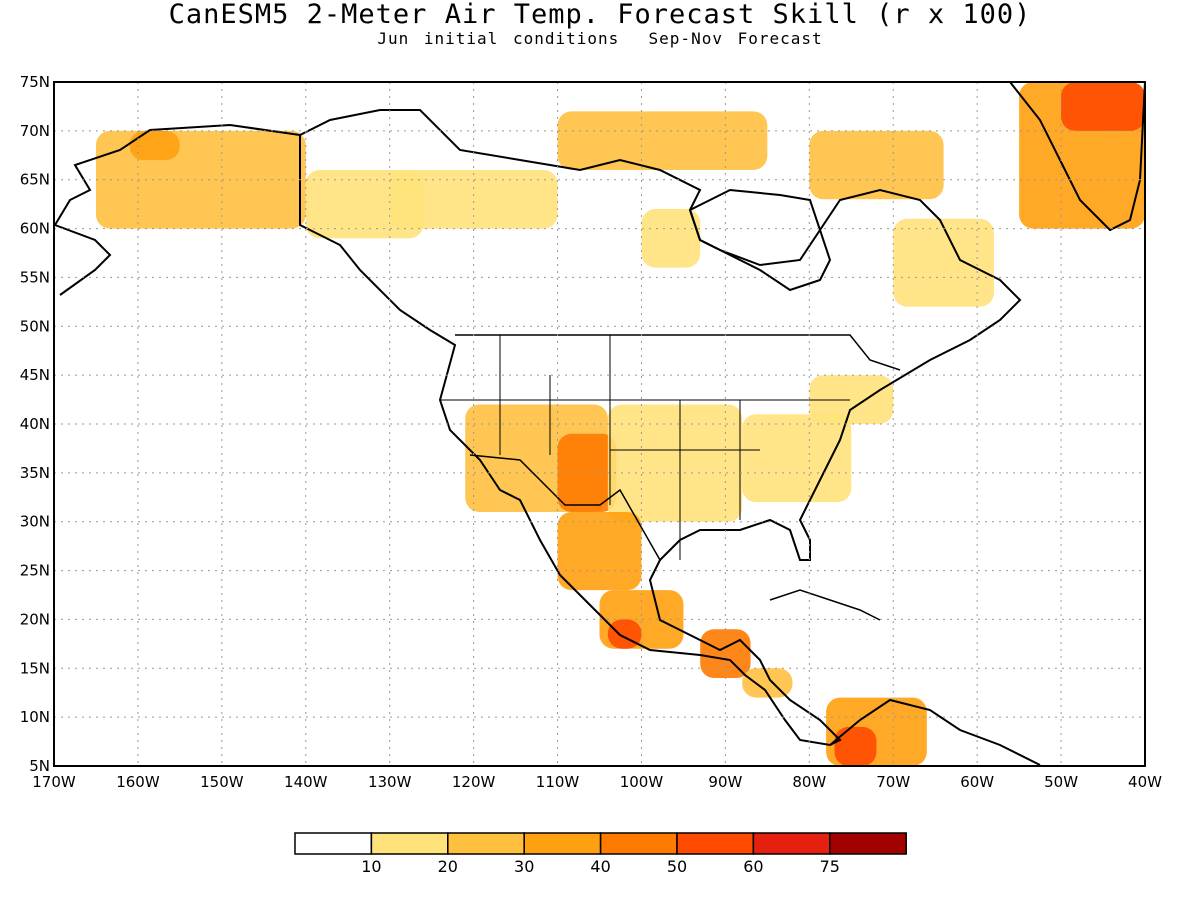 The image size is (1200, 900). I want to click on south-america-outline, so click(935, 732).